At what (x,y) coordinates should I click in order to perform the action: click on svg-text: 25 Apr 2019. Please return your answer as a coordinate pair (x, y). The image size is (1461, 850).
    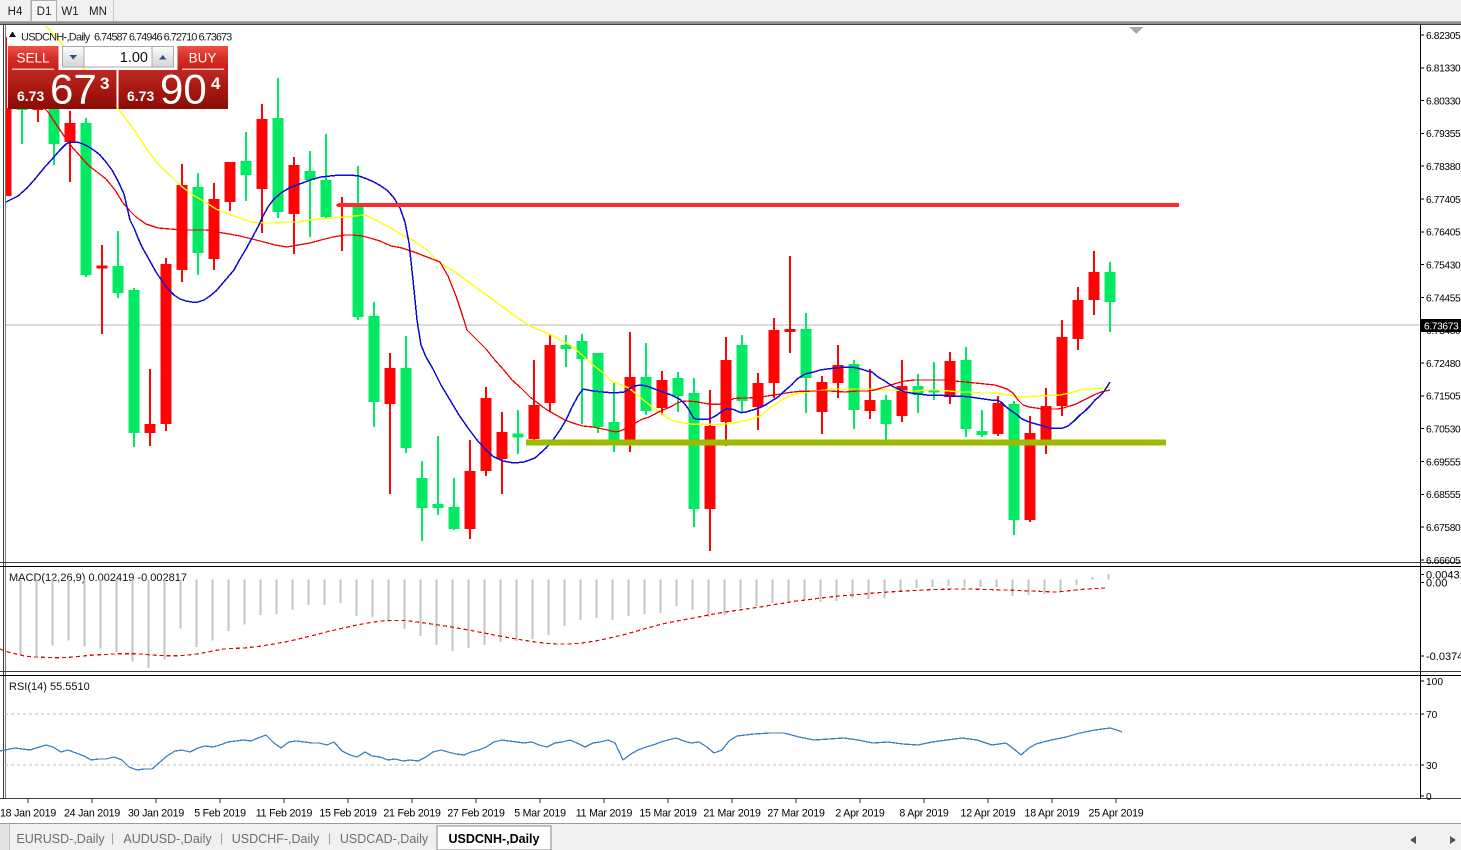
    Looking at the image, I should click on (1116, 814).